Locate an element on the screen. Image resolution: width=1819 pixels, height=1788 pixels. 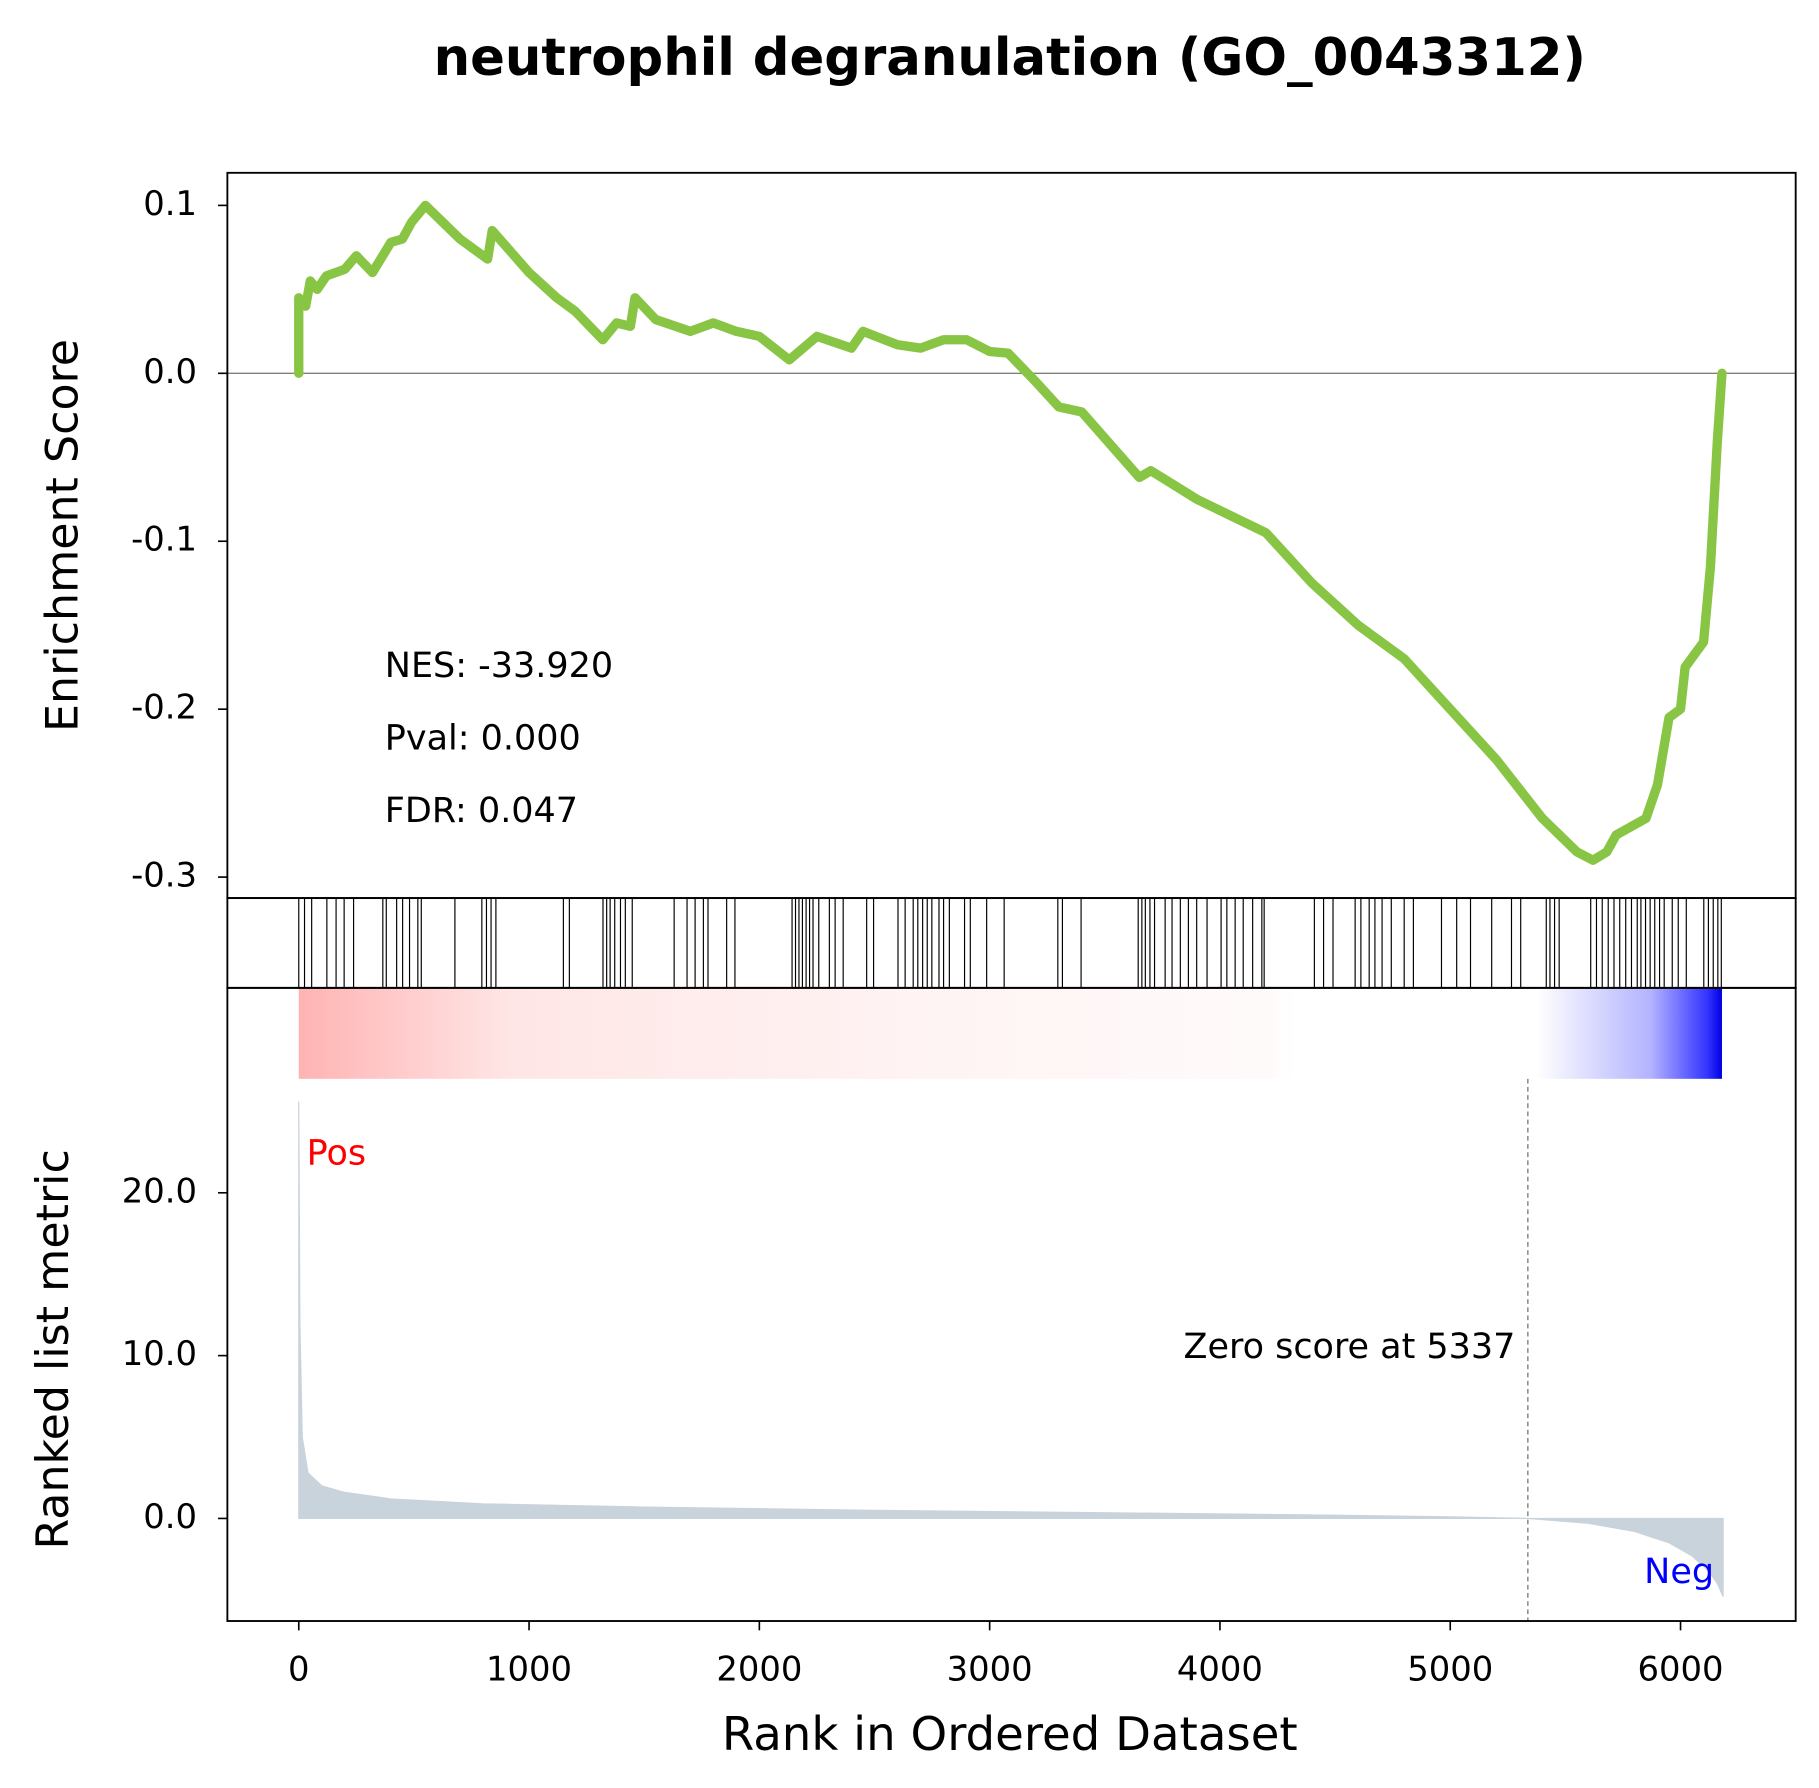
x-tick-label: 4000 is located at coordinates (1220, 1669).